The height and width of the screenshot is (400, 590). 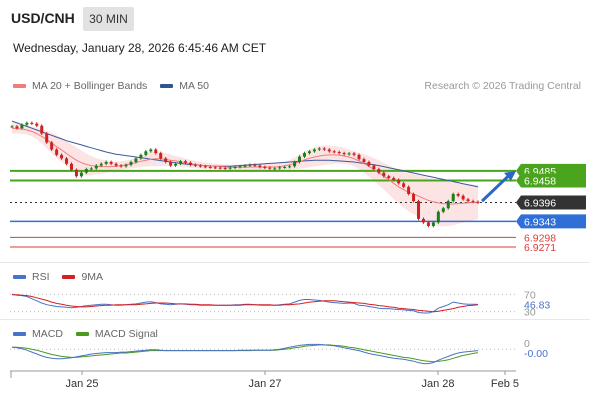 I want to click on level-tag-6.9396, so click(x=551, y=202).